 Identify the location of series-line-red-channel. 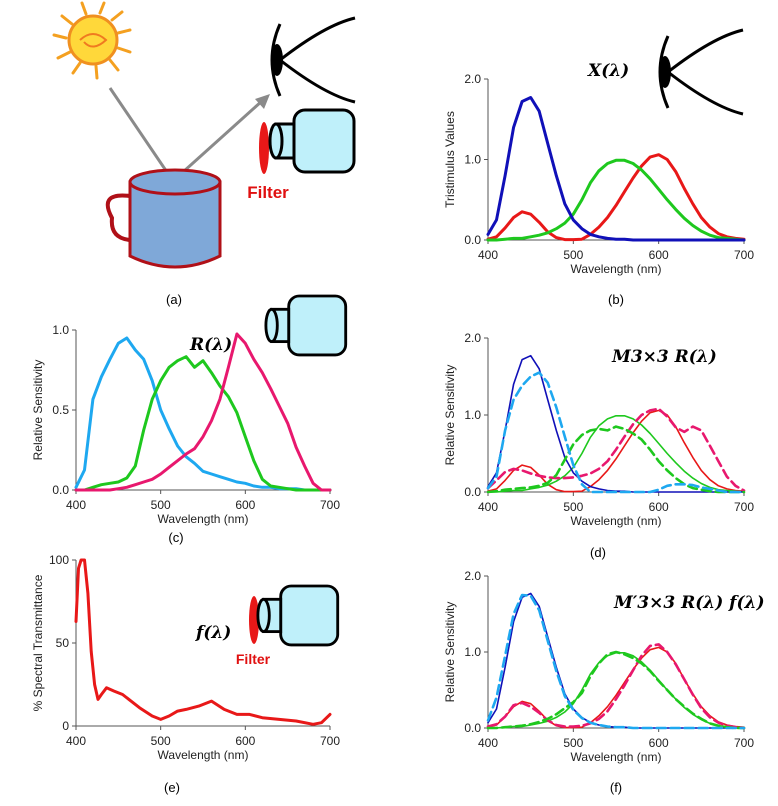
(203, 412).